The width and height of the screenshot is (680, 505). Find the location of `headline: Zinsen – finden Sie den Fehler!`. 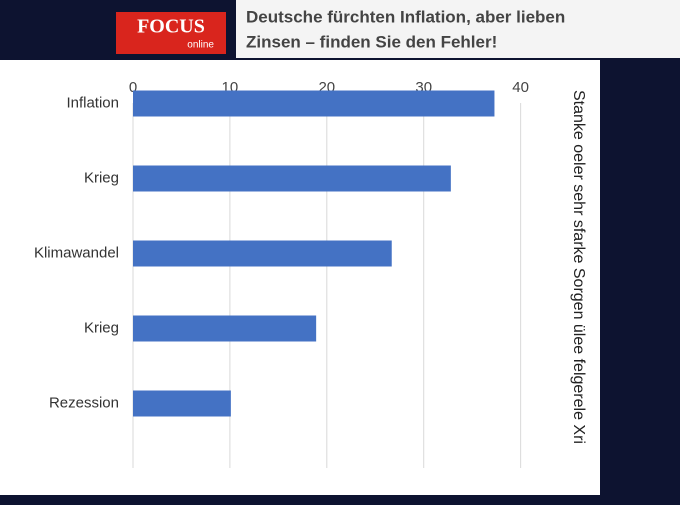

headline: Zinsen – finden Sie den Fehler! is located at coordinates (371, 41).